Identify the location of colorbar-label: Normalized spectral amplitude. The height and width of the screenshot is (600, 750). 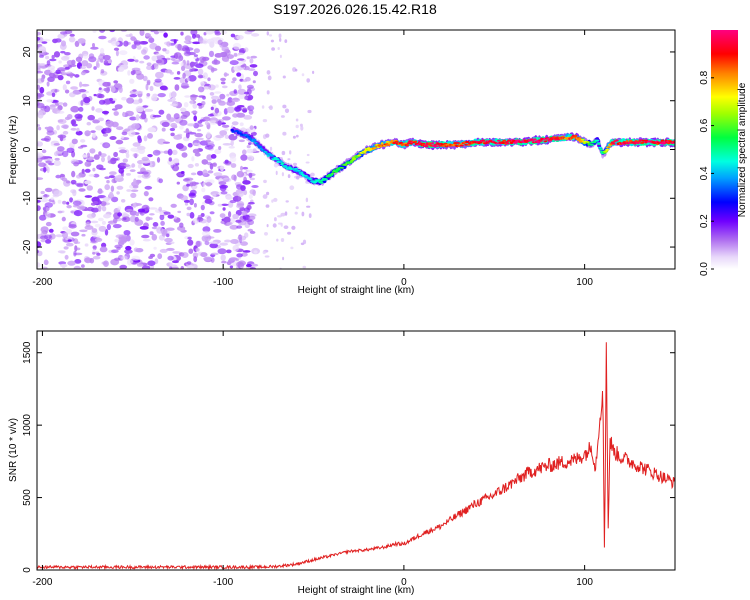
(742, 149).